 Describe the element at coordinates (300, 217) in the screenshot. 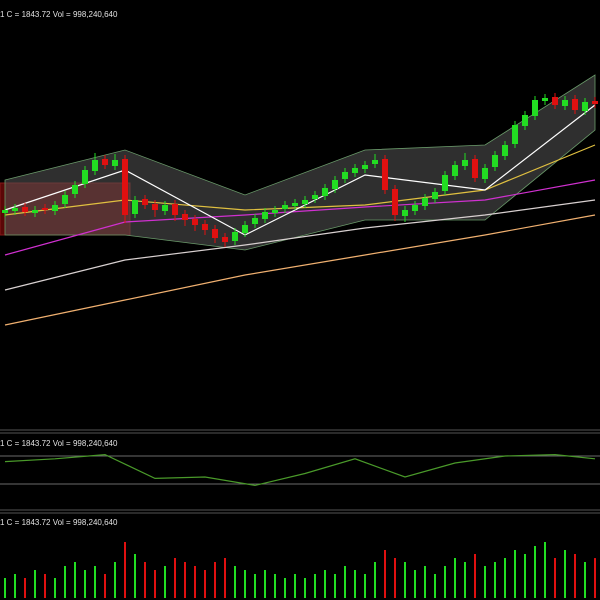

I see `moving-average` at that location.